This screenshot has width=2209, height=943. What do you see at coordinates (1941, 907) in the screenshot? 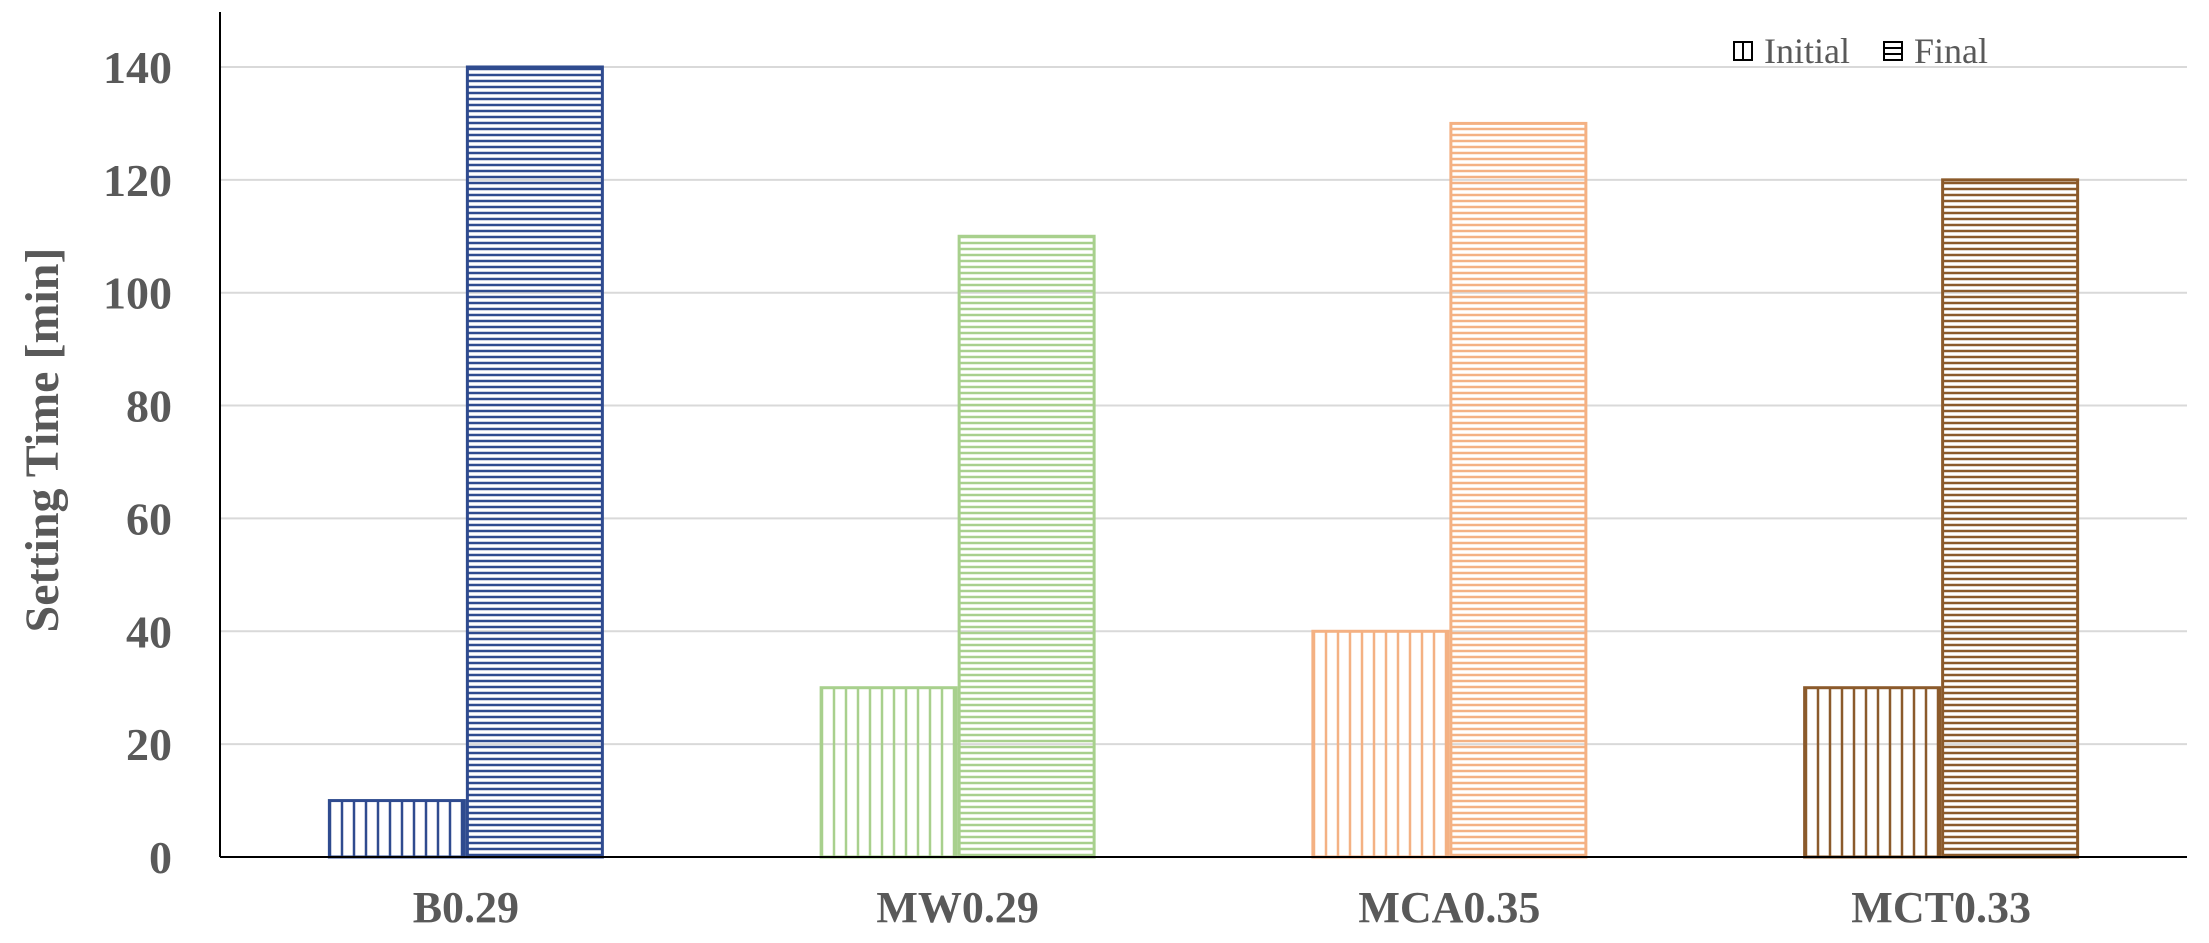
I see `x-category-label: MCT0.33` at bounding box center [1941, 907].